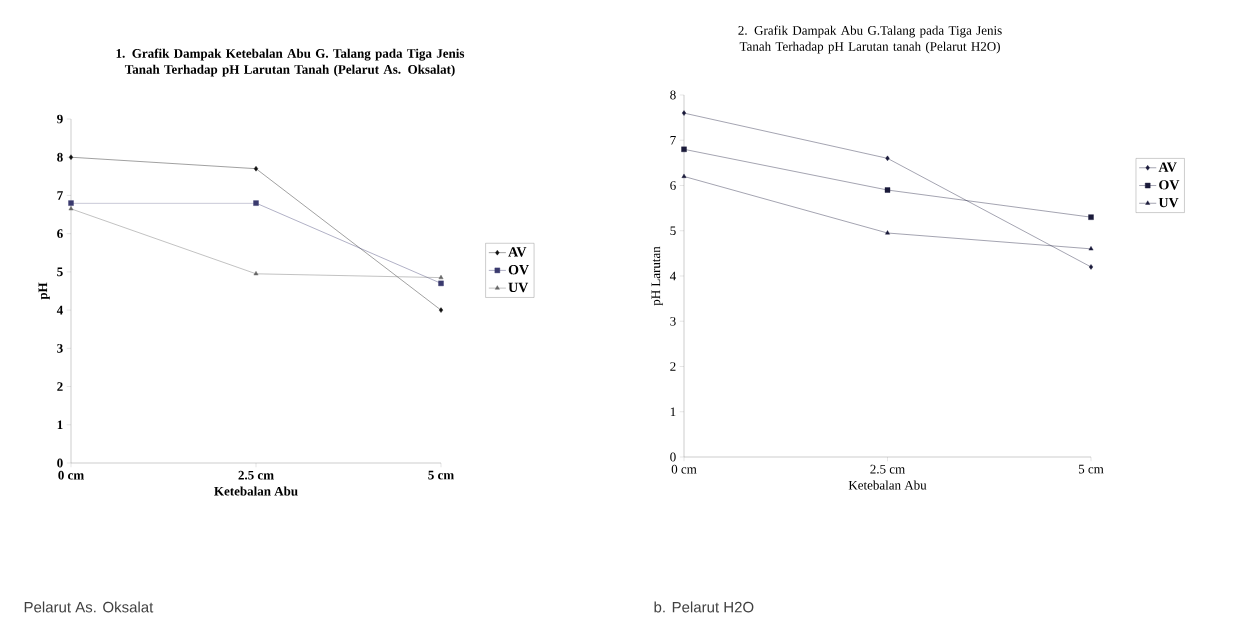 This screenshot has width=1238, height=630. Describe the element at coordinates (870, 39) in the screenshot. I see `chart-title: 2. Grafik Dampak Abu G.Talang pada Tiga Jenis Tanah Terhadap pH Larutan tanah (Pelarut H2O)` at that location.